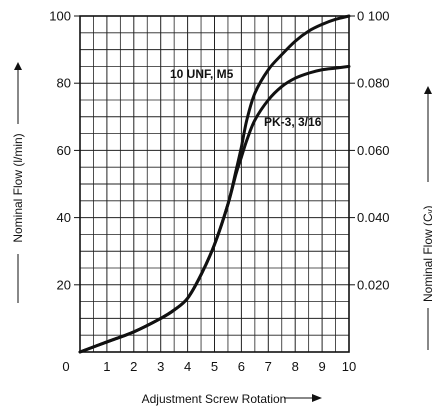 The height and width of the screenshot is (411, 432). What do you see at coordinates (317, 398) in the screenshot?
I see `x-axis-label-arrow` at bounding box center [317, 398].